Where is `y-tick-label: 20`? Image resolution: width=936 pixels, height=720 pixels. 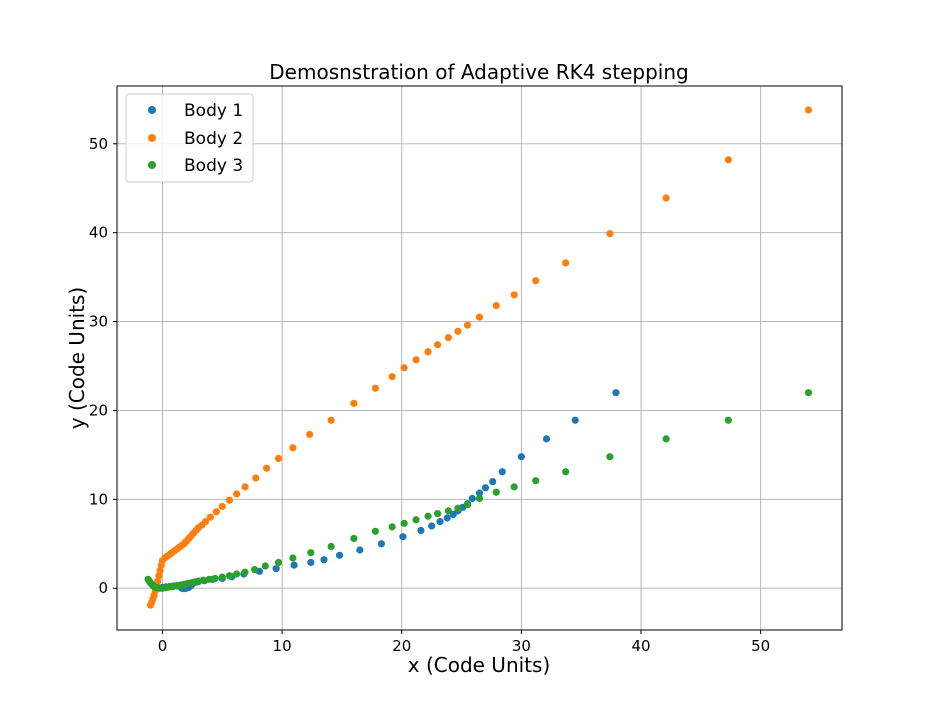
y-tick-label: 20 is located at coordinates (98, 410).